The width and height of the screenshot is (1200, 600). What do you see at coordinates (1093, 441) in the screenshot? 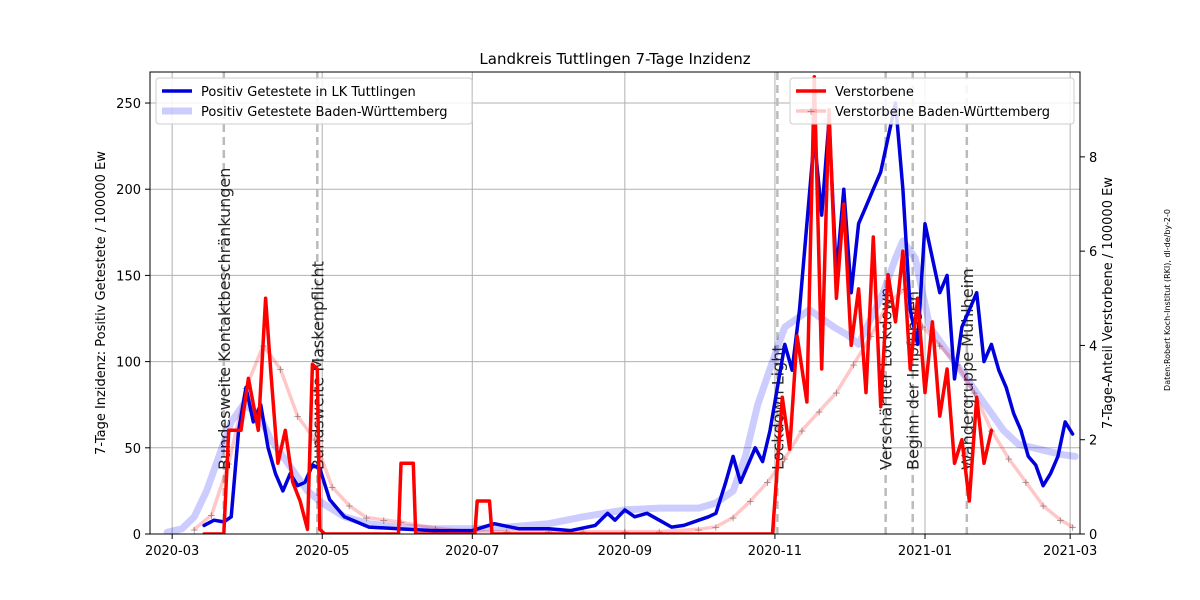
I see `y-tick-label-right: 2` at bounding box center [1093, 441].